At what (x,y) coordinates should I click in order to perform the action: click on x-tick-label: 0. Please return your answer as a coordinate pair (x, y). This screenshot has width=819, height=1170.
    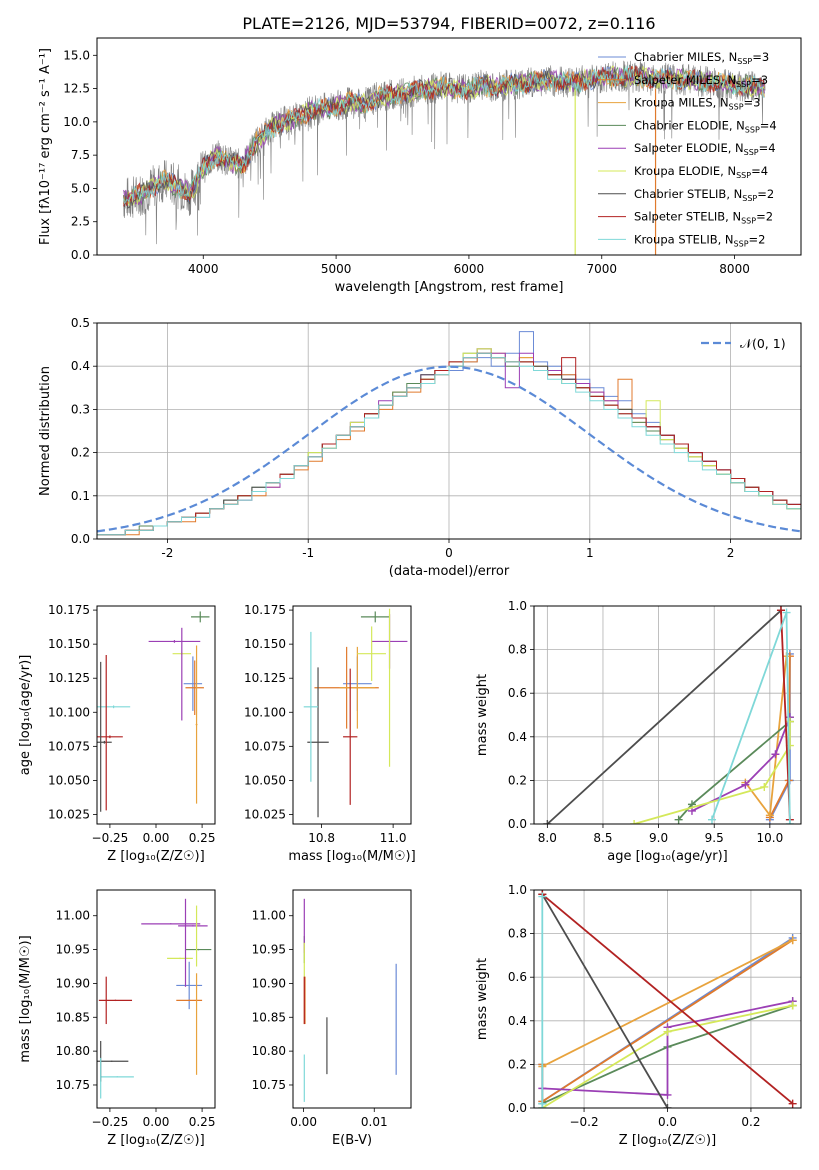
    Looking at the image, I should click on (449, 553).